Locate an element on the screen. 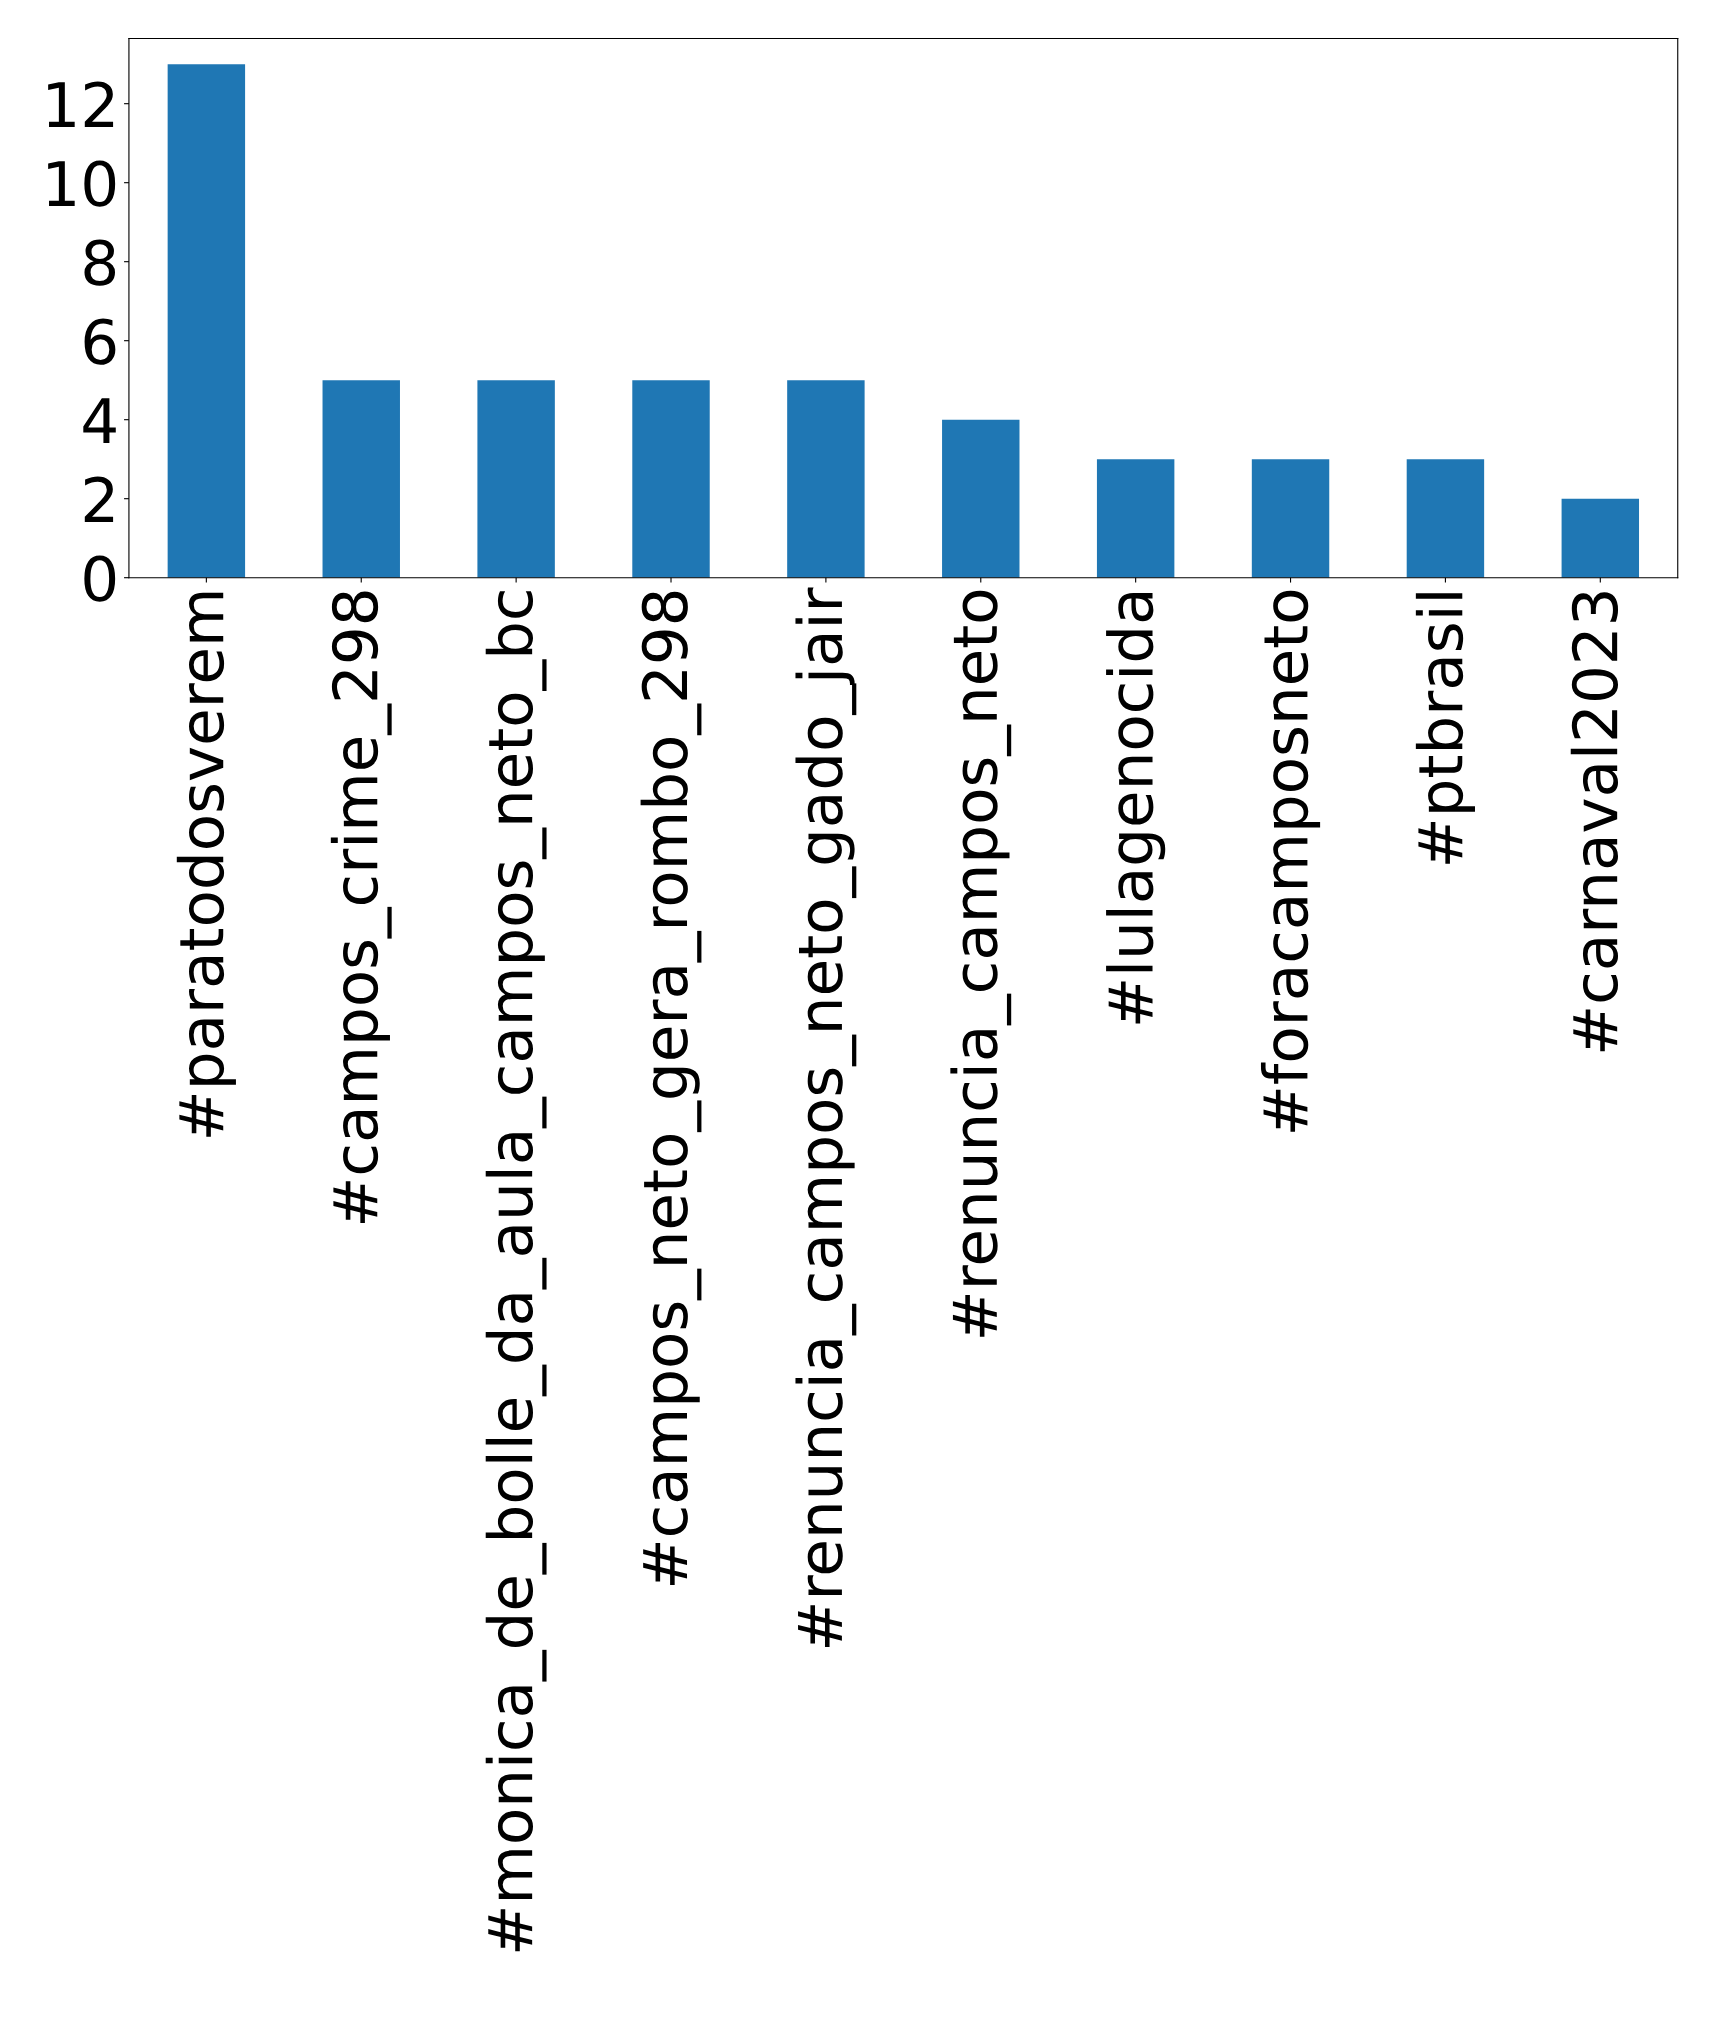 This screenshot has height=2027, width=1719. x-tick-label: #campos_crime_298 is located at coordinates (361, 907).